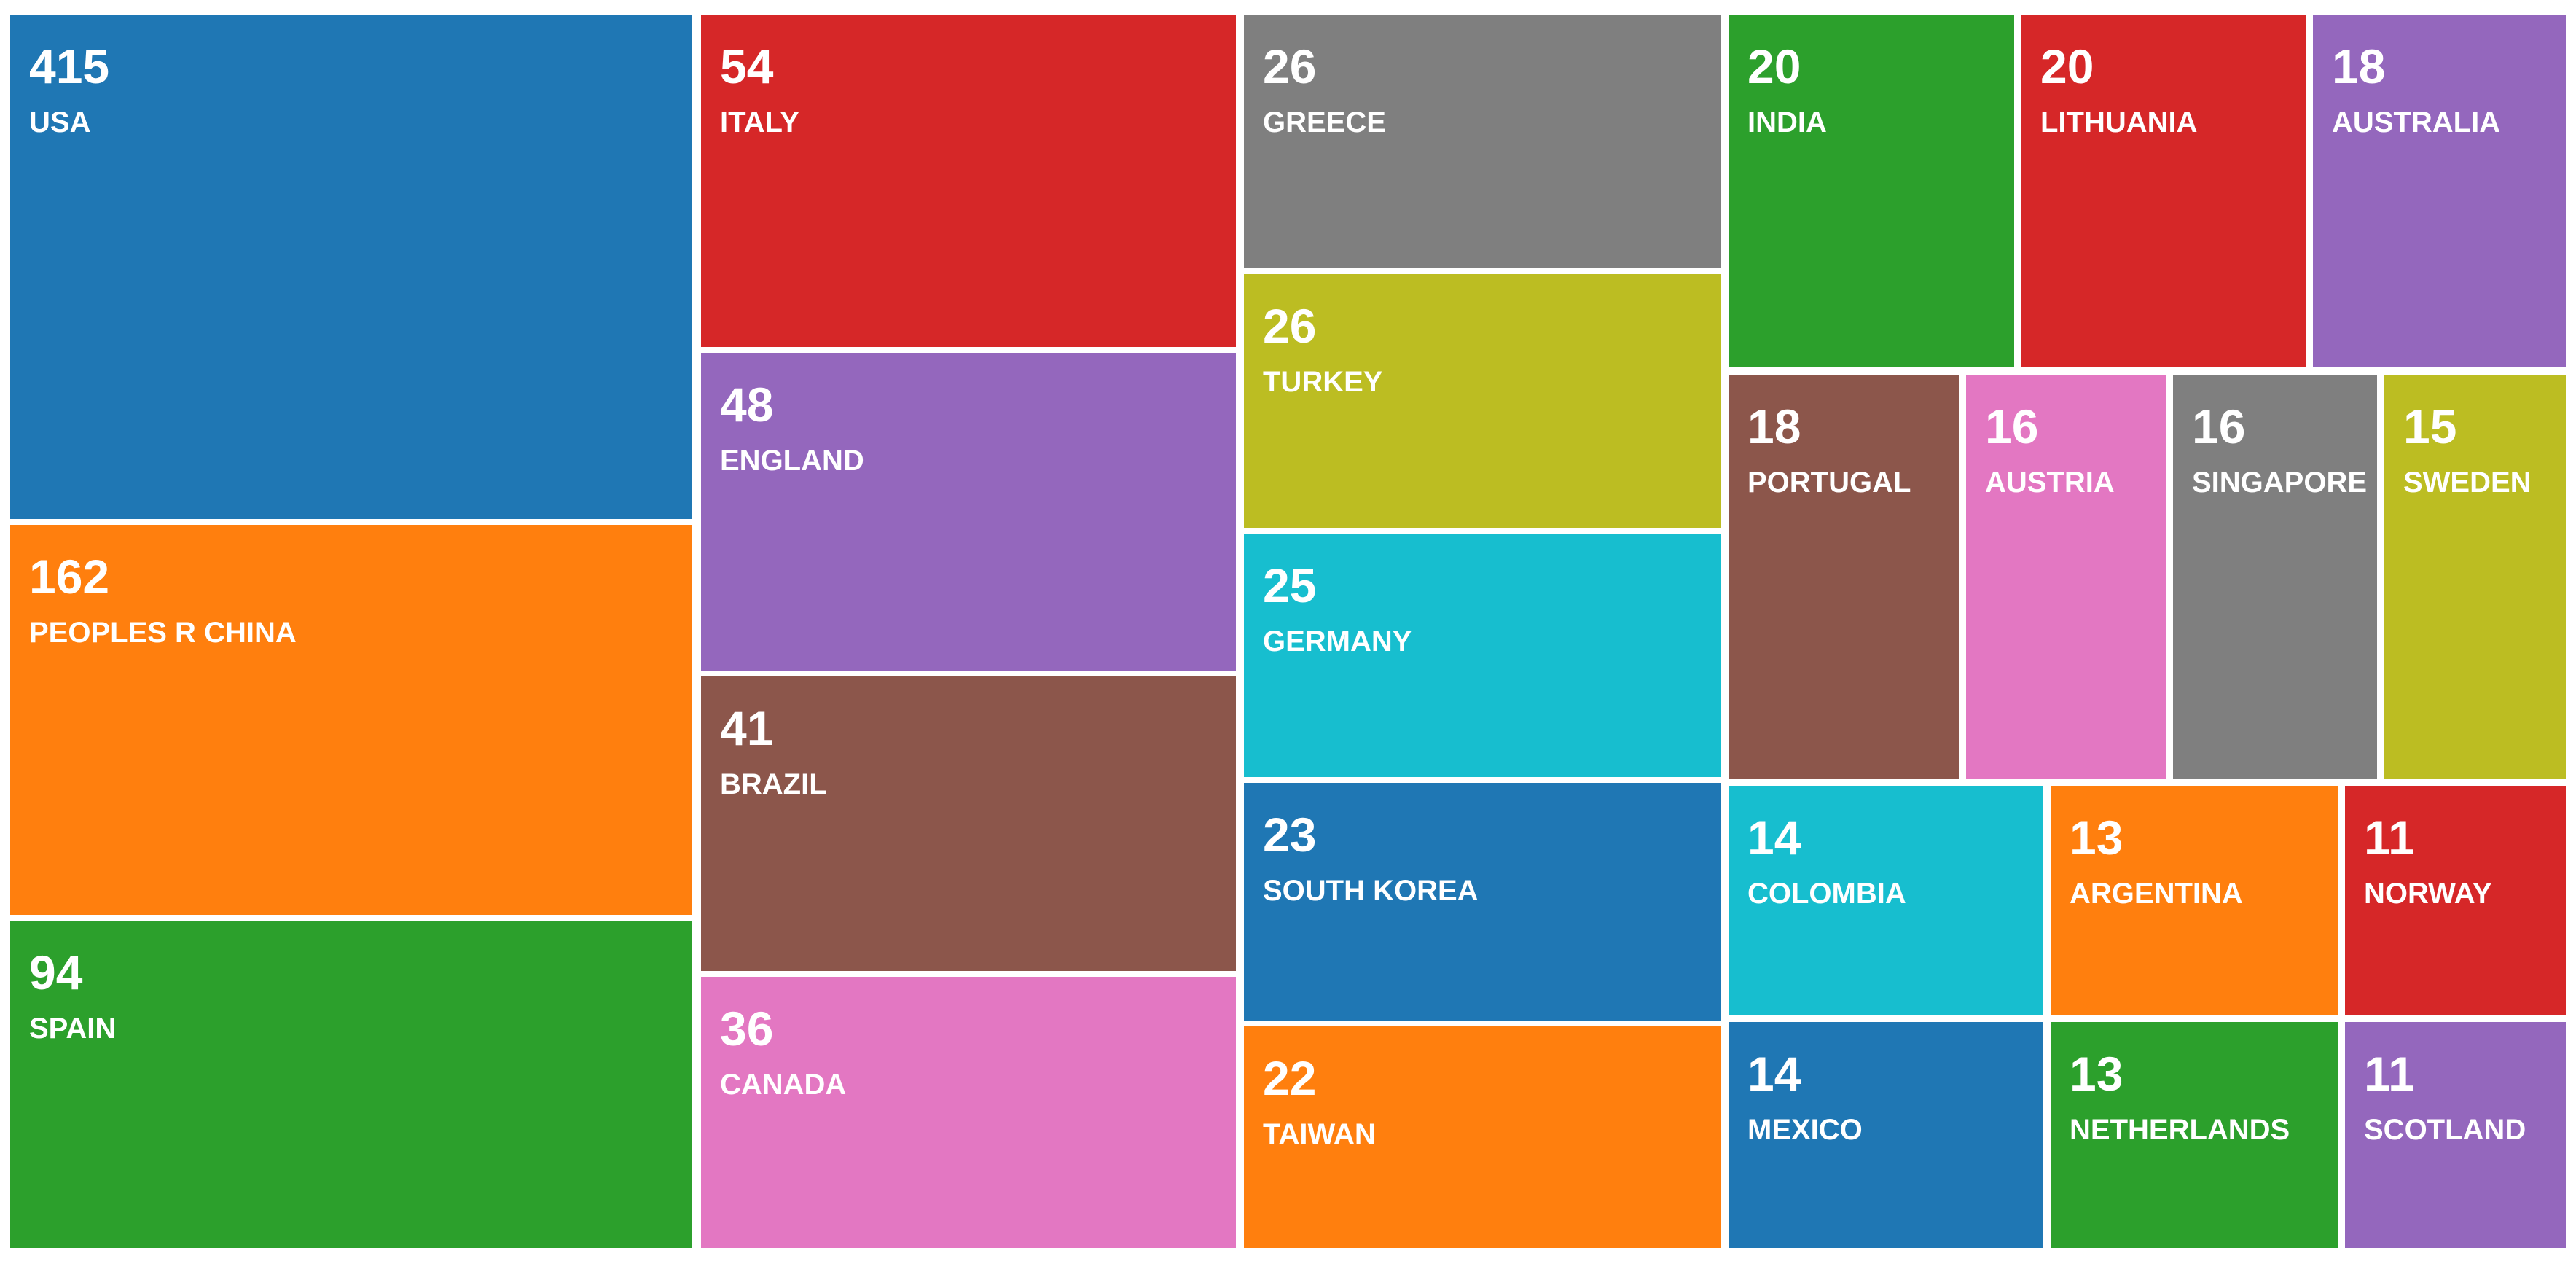  What do you see at coordinates (2445, 1130) in the screenshot?
I see `cell-label: SCOTLAND` at bounding box center [2445, 1130].